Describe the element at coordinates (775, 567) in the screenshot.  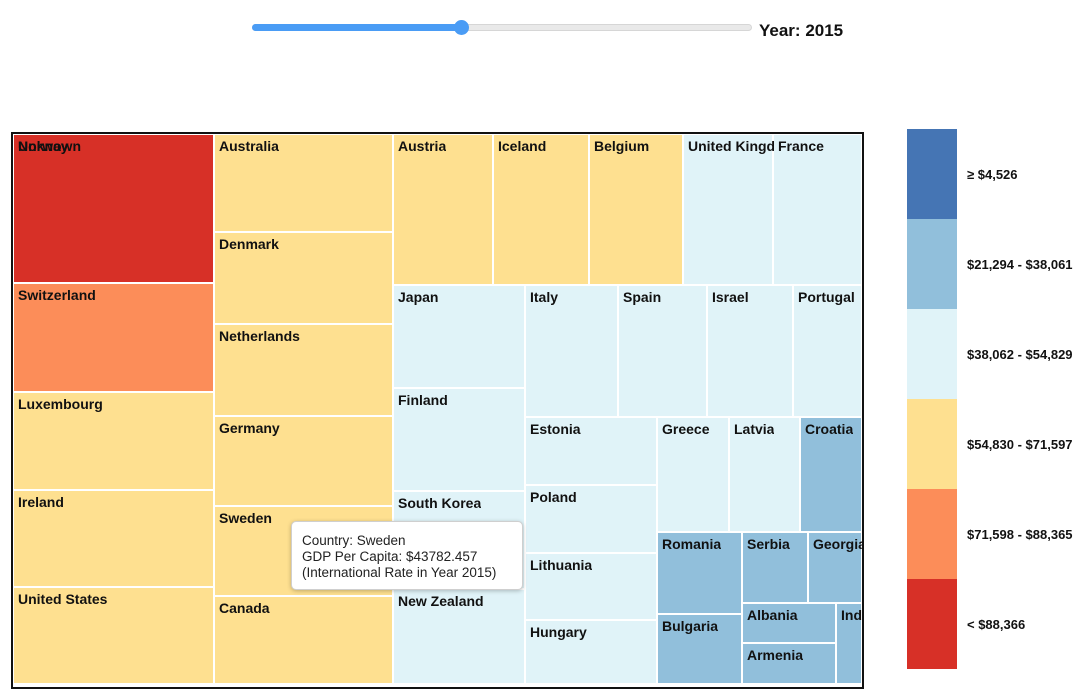
I see `treemap-cell-serbia` at that location.